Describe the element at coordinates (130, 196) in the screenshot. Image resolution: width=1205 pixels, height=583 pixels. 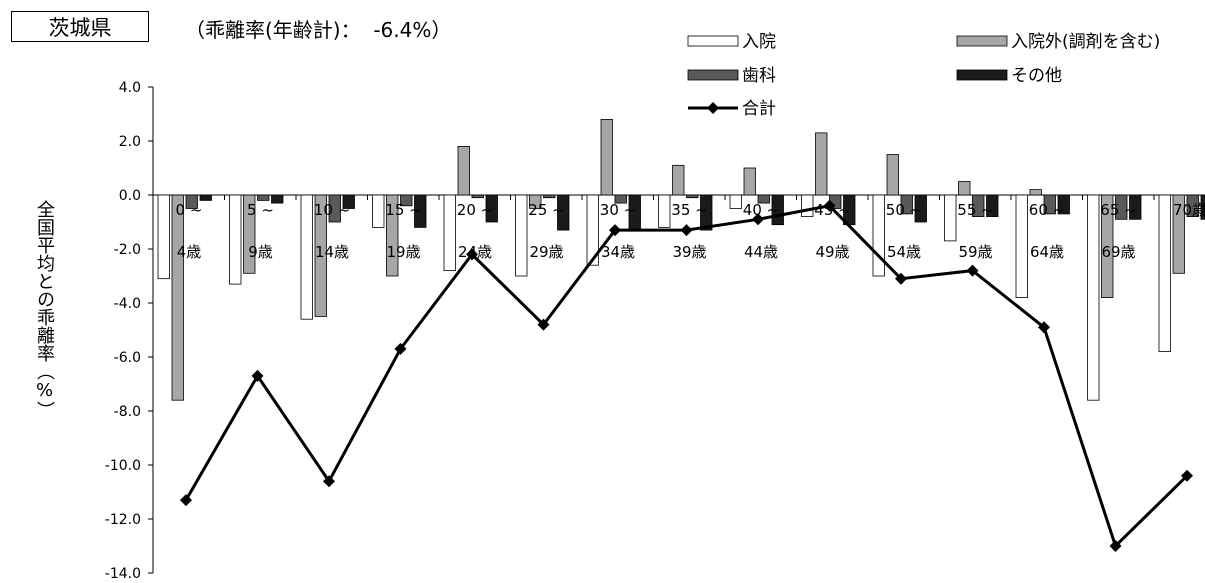
I see `y-tick-label: 0.0` at that location.